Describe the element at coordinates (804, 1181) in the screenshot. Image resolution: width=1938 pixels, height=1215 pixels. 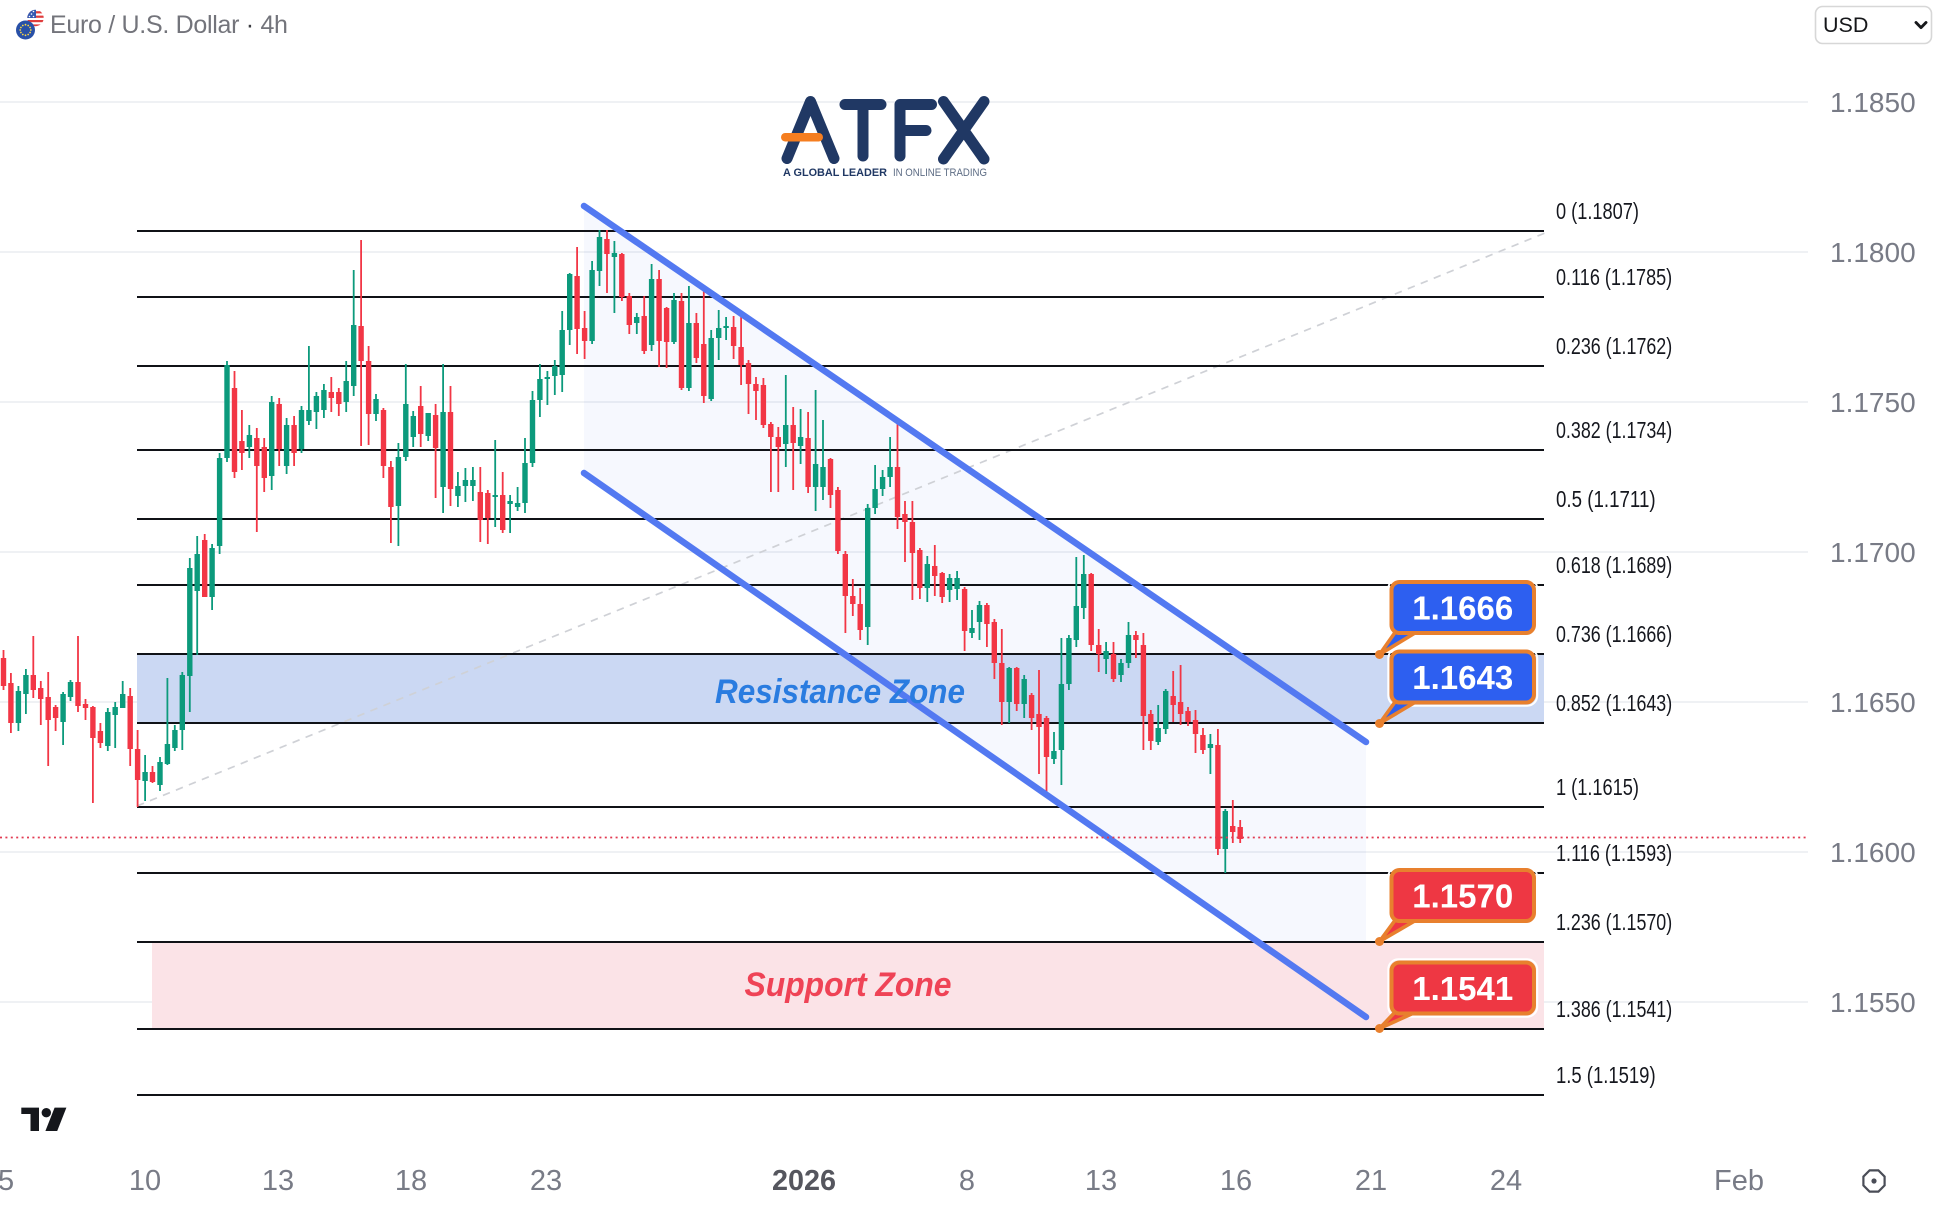
I see `svg-text: 2026` at that location.